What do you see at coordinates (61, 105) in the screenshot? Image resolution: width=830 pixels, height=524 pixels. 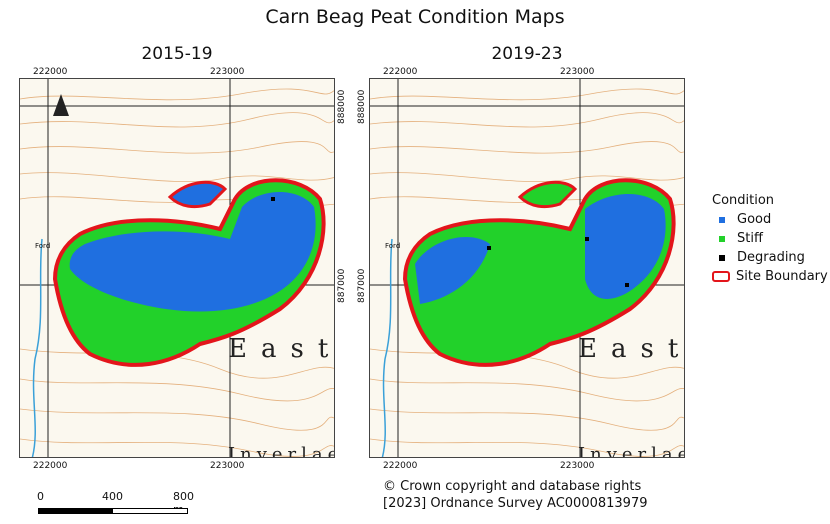 I see `north-arrow-icon` at bounding box center [61, 105].